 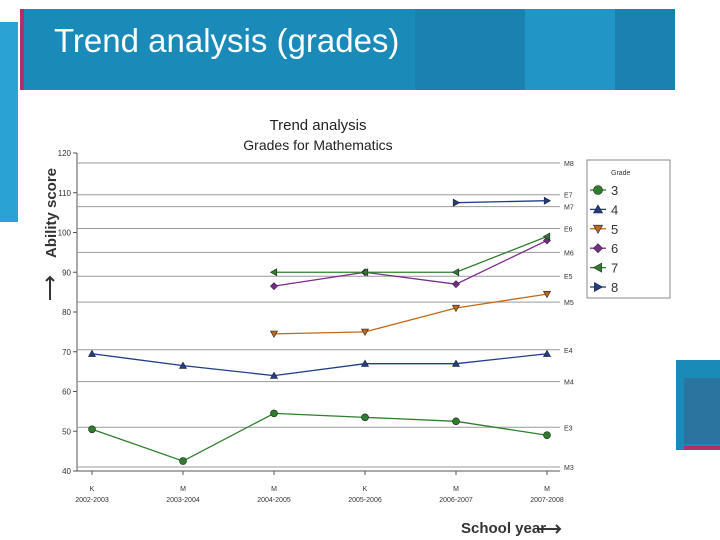 What do you see at coordinates (614, 248) in the screenshot?
I see `legend-label: 6` at bounding box center [614, 248].